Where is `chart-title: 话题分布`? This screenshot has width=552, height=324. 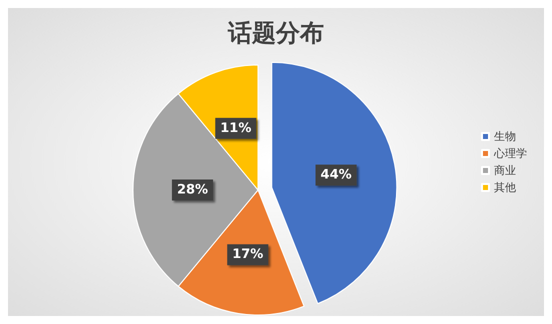 chart-title: 话题分布 is located at coordinates (275, 33).